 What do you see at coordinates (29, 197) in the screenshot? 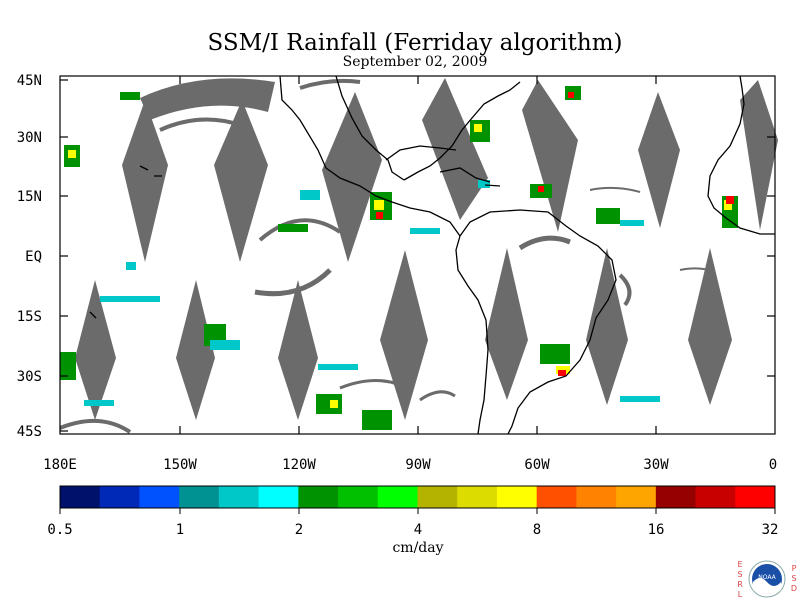
I see `lat-label-15n: 15N` at bounding box center [29, 197].